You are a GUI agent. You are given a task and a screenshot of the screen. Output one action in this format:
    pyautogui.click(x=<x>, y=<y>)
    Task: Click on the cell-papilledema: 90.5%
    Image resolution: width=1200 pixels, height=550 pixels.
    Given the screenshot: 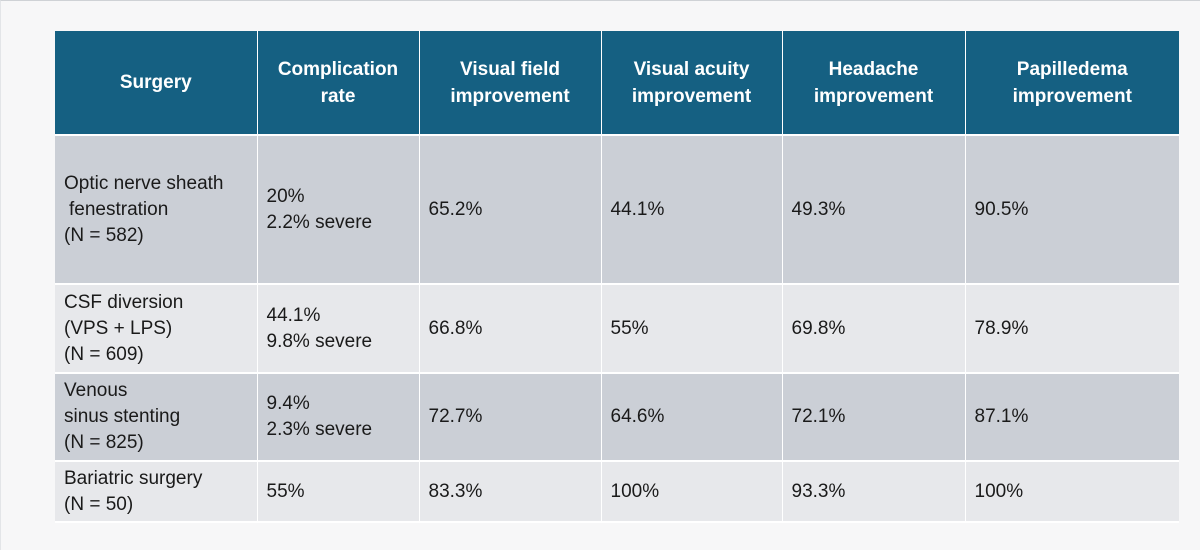 What is the action you would take?
    pyautogui.click(x=1072, y=210)
    